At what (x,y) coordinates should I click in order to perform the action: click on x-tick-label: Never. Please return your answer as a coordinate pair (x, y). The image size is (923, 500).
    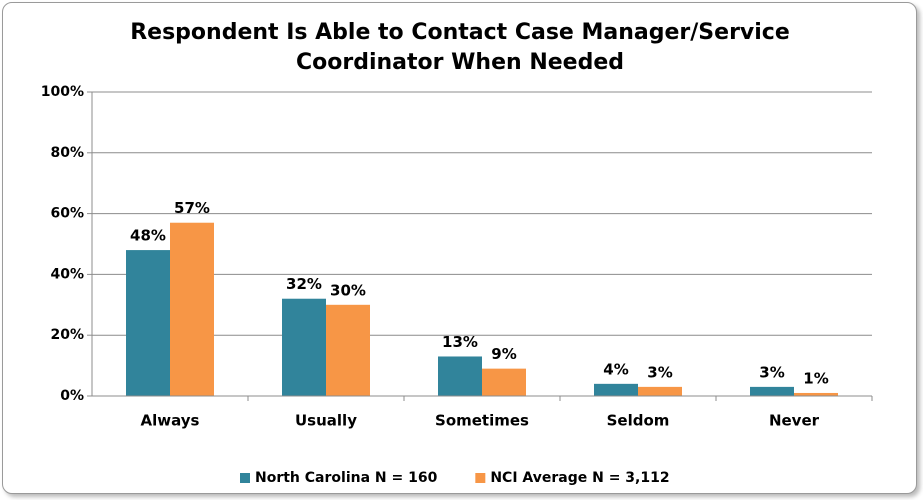
    Looking at the image, I should click on (794, 421).